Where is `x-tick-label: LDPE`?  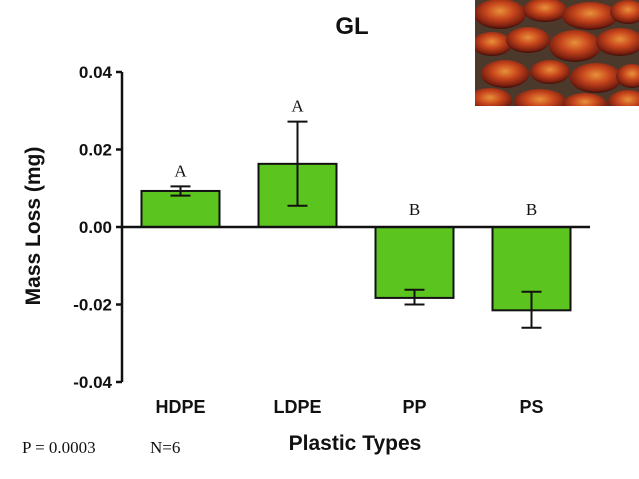
x-tick-label: LDPE is located at coordinates (297, 407).